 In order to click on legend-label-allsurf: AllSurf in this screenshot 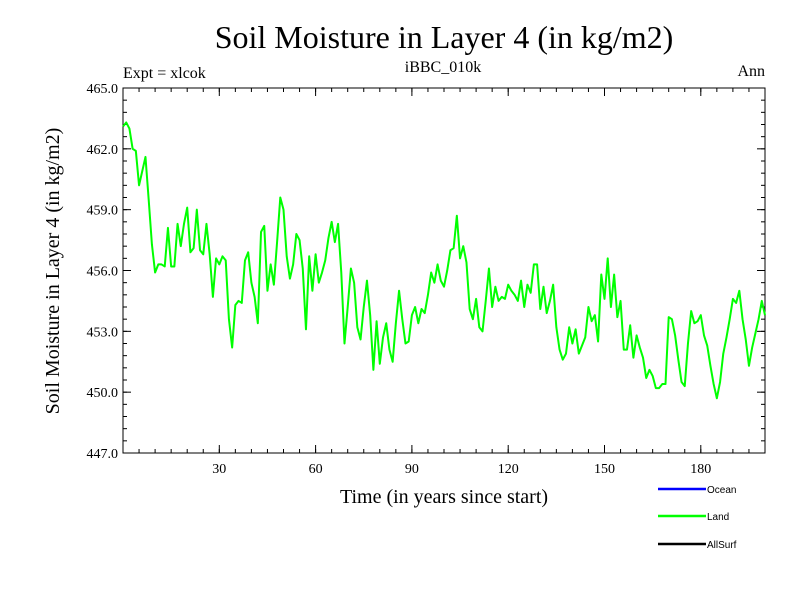, I will do `click(722, 545)`.